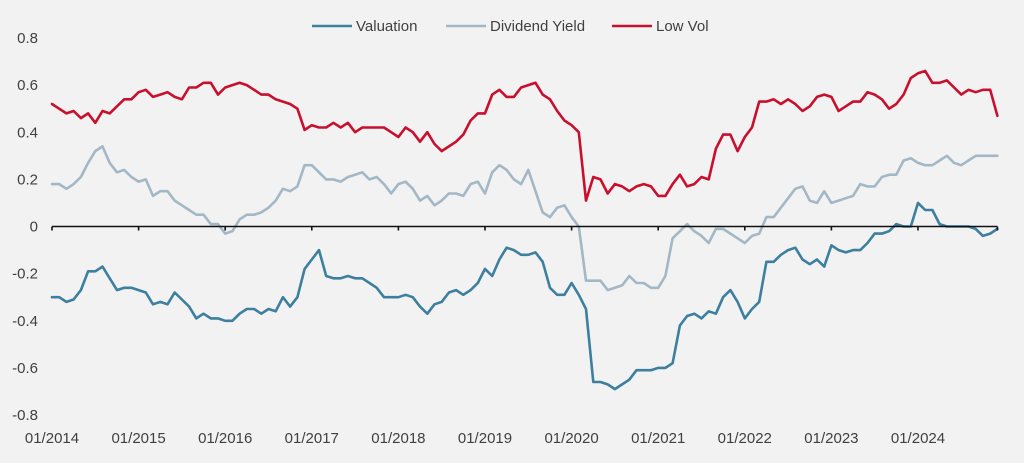 The width and height of the screenshot is (1024, 463). What do you see at coordinates (25, 368) in the screenshot?
I see `y-tick-label: -0.6` at bounding box center [25, 368].